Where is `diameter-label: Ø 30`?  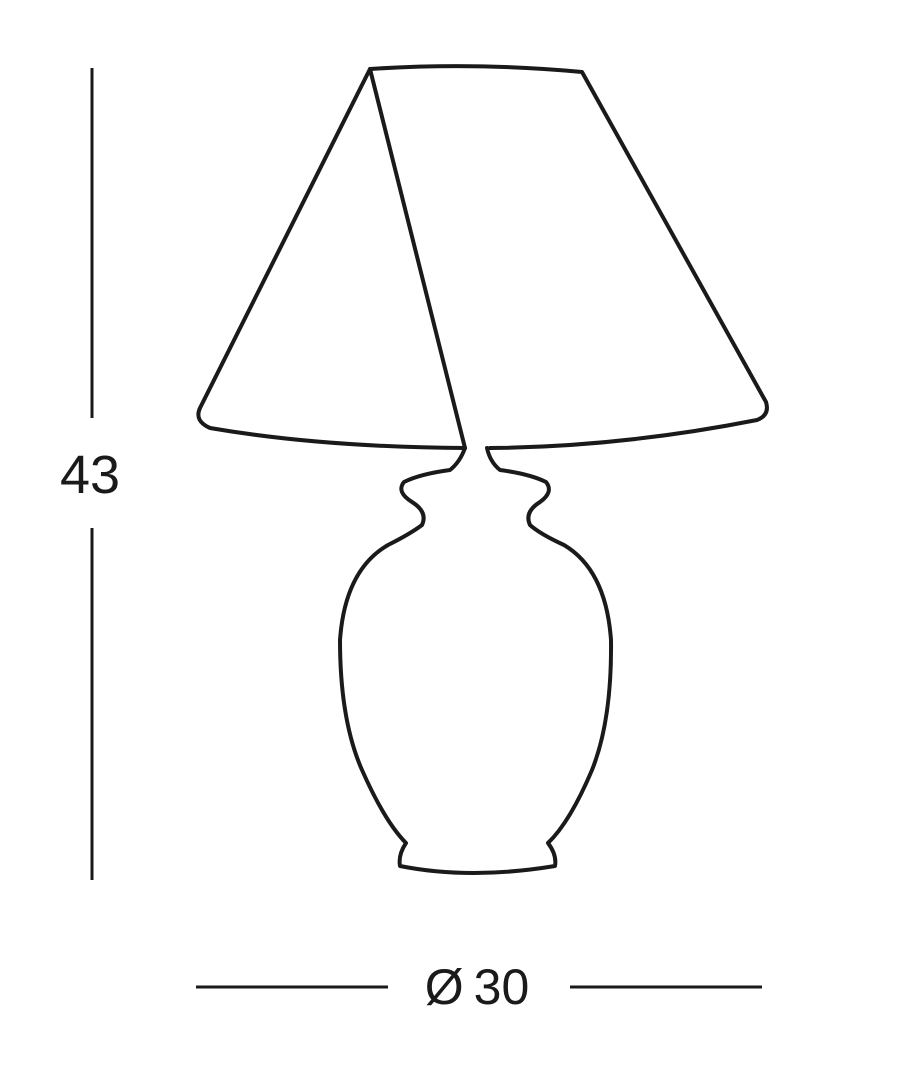 diameter-label: Ø 30 is located at coordinates (477, 987).